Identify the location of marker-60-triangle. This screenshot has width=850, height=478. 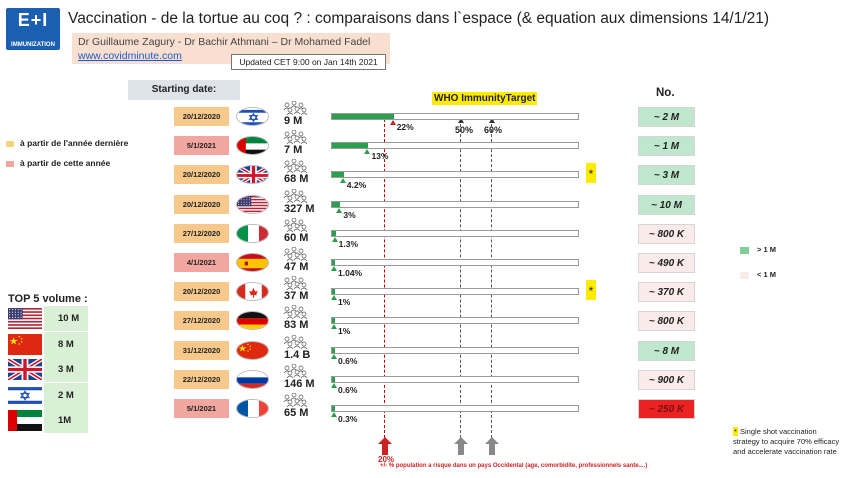
(492, 120).